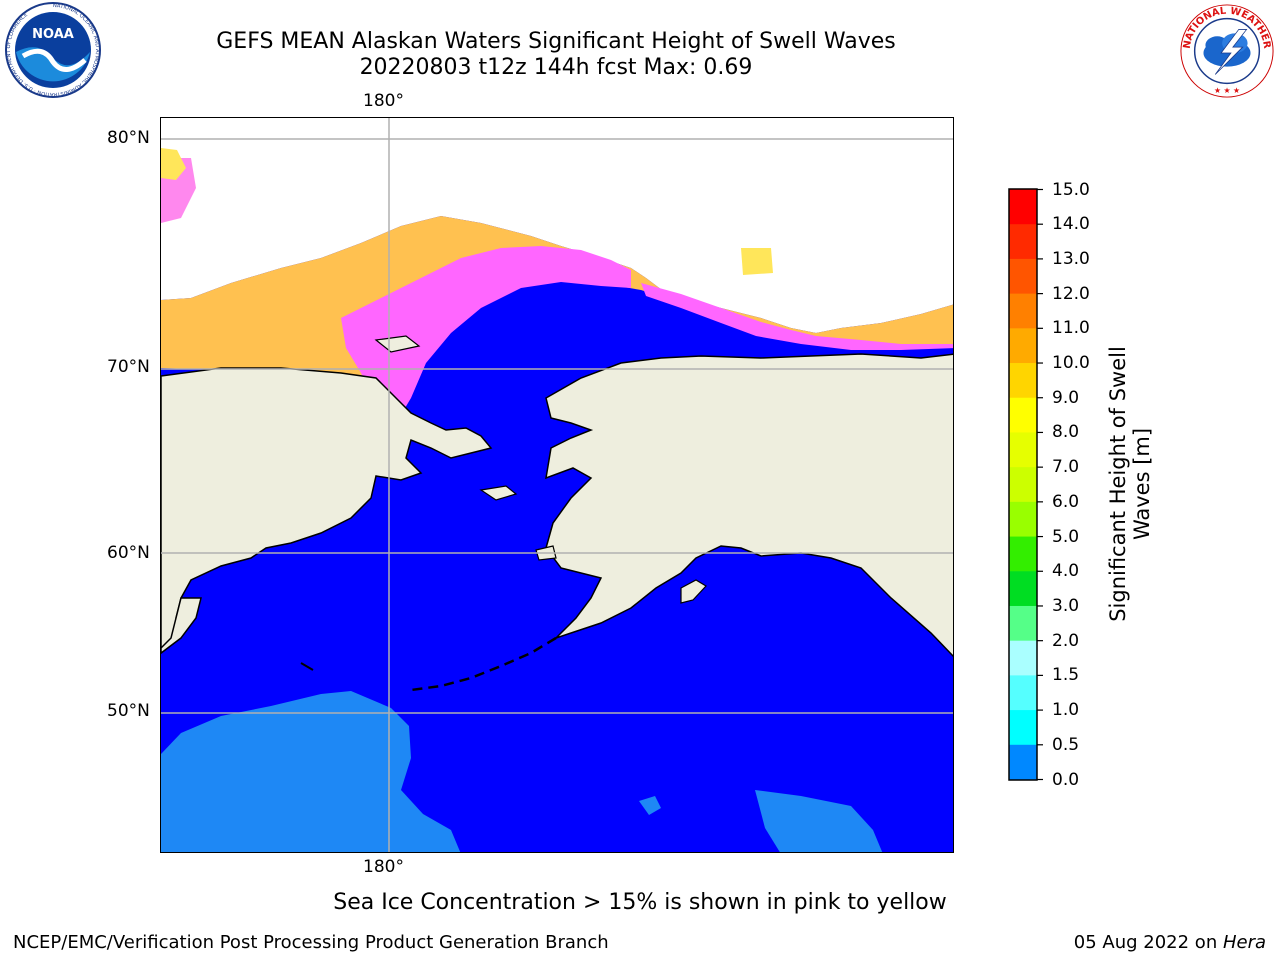 This screenshot has height=960, width=1280. I want to click on colorbar, so click(1025, 484).